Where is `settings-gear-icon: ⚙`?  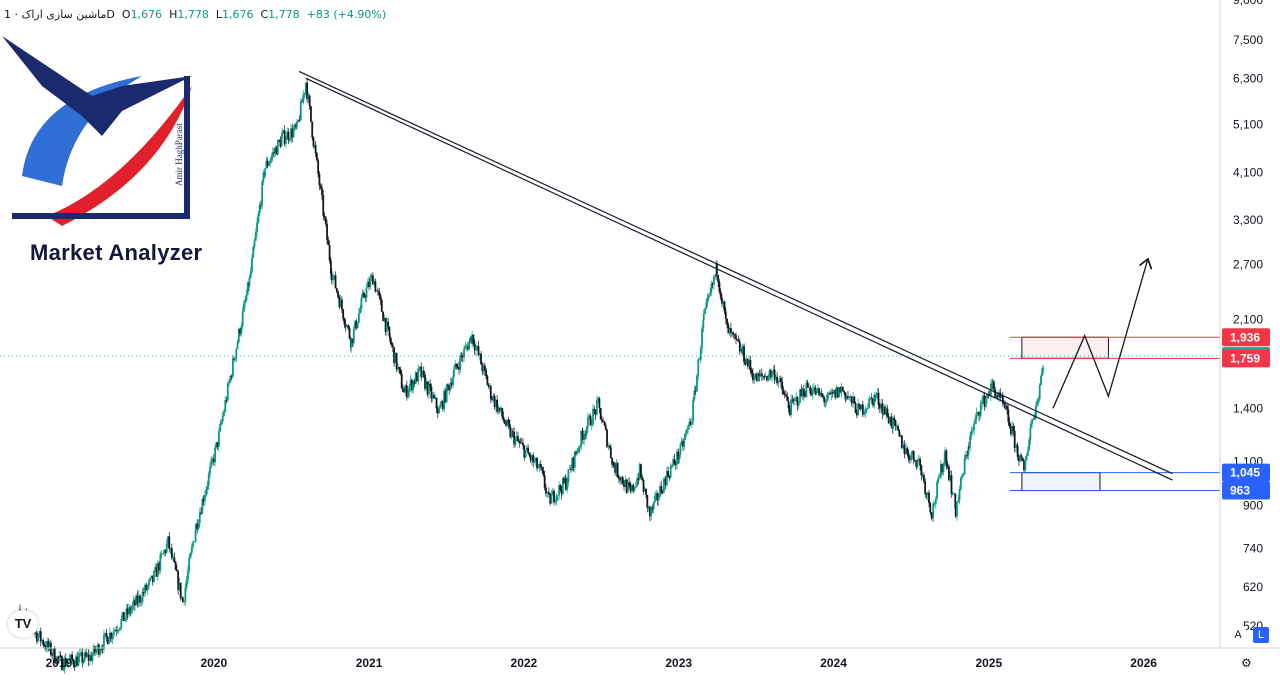 settings-gear-icon: ⚙ is located at coordinates (1246, 663).